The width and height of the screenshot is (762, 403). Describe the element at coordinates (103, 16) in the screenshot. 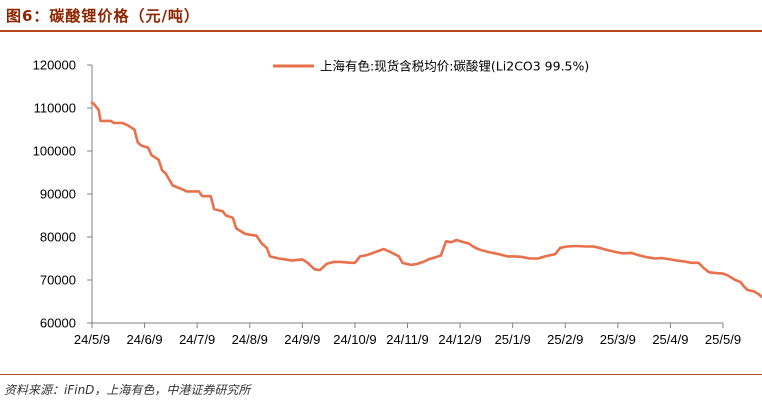

I see `figure-title: 图6：碳酸锂价格（元/吨）` at that location.